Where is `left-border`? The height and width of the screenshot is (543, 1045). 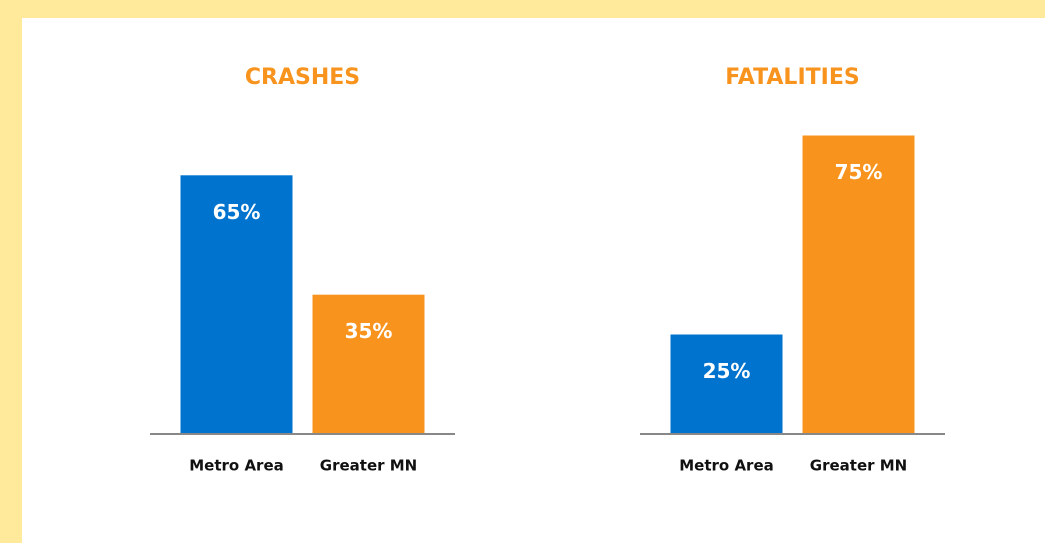 left-border is located at coordinates (11, 271).